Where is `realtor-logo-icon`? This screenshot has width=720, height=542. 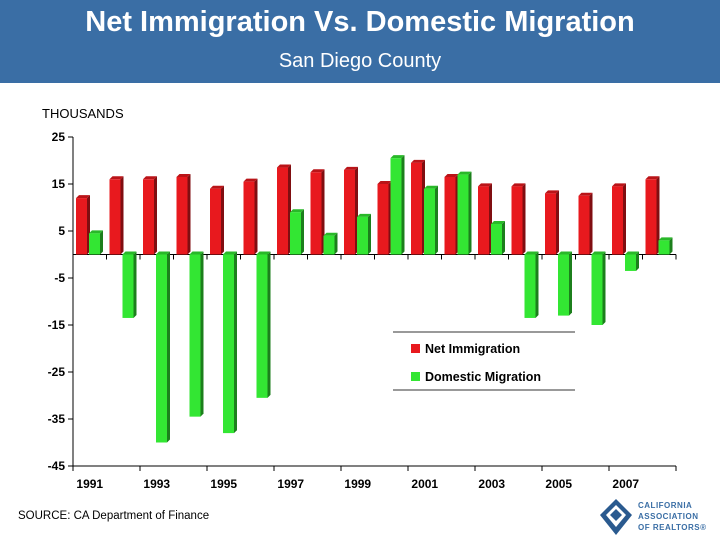 realtor-logo-icon is located at coordinates (616, 517).